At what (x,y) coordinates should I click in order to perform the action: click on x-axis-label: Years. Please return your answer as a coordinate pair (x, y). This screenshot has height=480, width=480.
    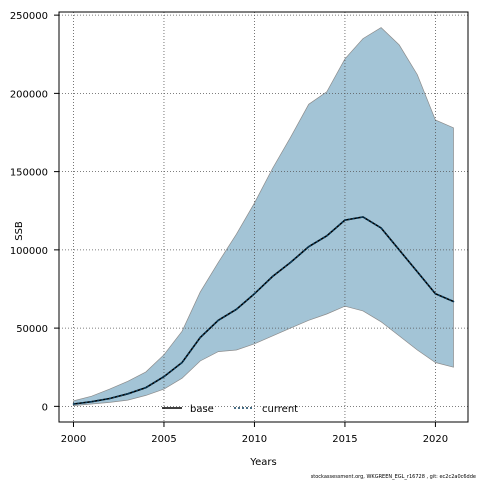
    Looking at the image, I should click on (262, 462).